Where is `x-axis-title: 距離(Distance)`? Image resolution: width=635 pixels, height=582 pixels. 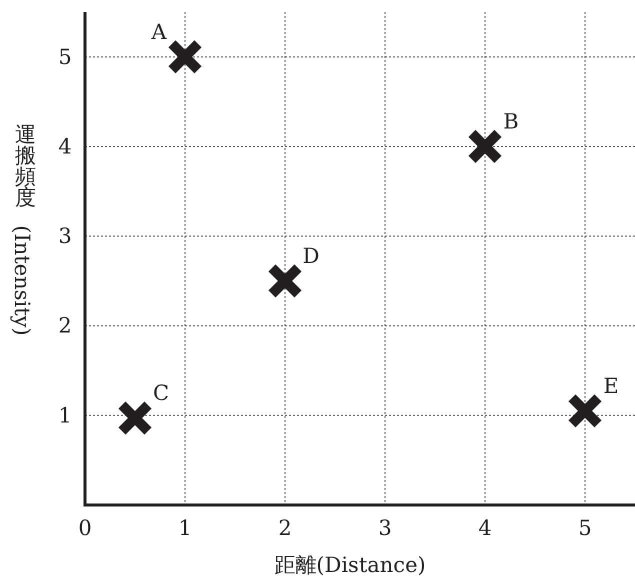 x-axis-title: 距離(Distance) is located at coordinates (350, 565).